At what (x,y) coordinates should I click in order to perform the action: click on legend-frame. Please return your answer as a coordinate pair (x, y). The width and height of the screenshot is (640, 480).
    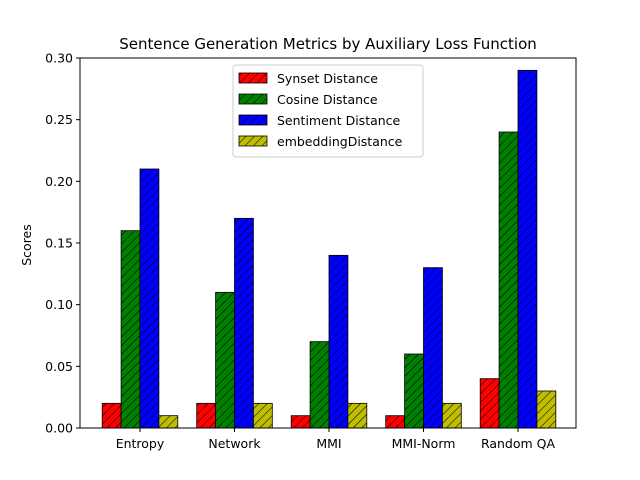
    Looking at the image, I should click on (328, 111).